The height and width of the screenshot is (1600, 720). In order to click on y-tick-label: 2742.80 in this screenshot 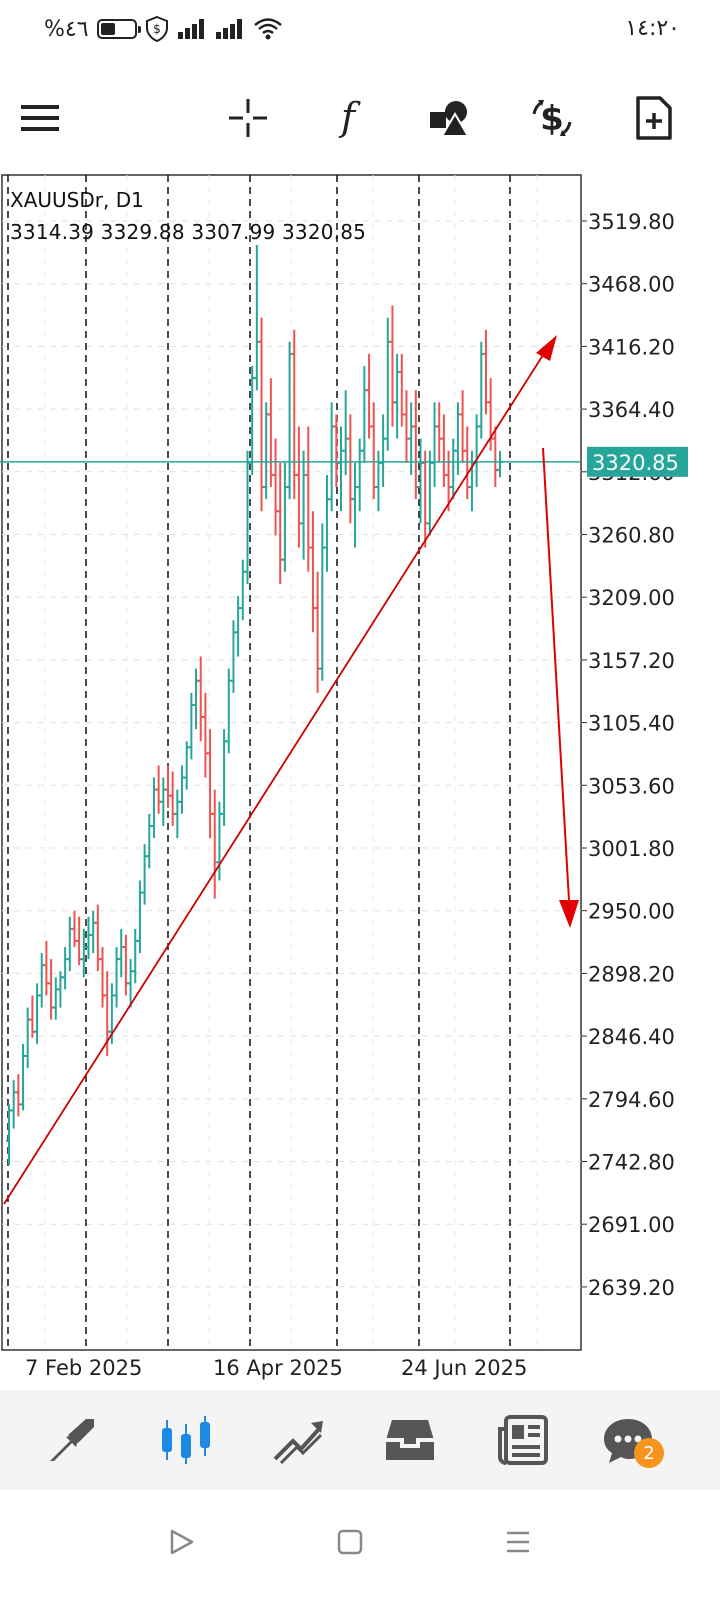, I will do `click(631, 1163)`.